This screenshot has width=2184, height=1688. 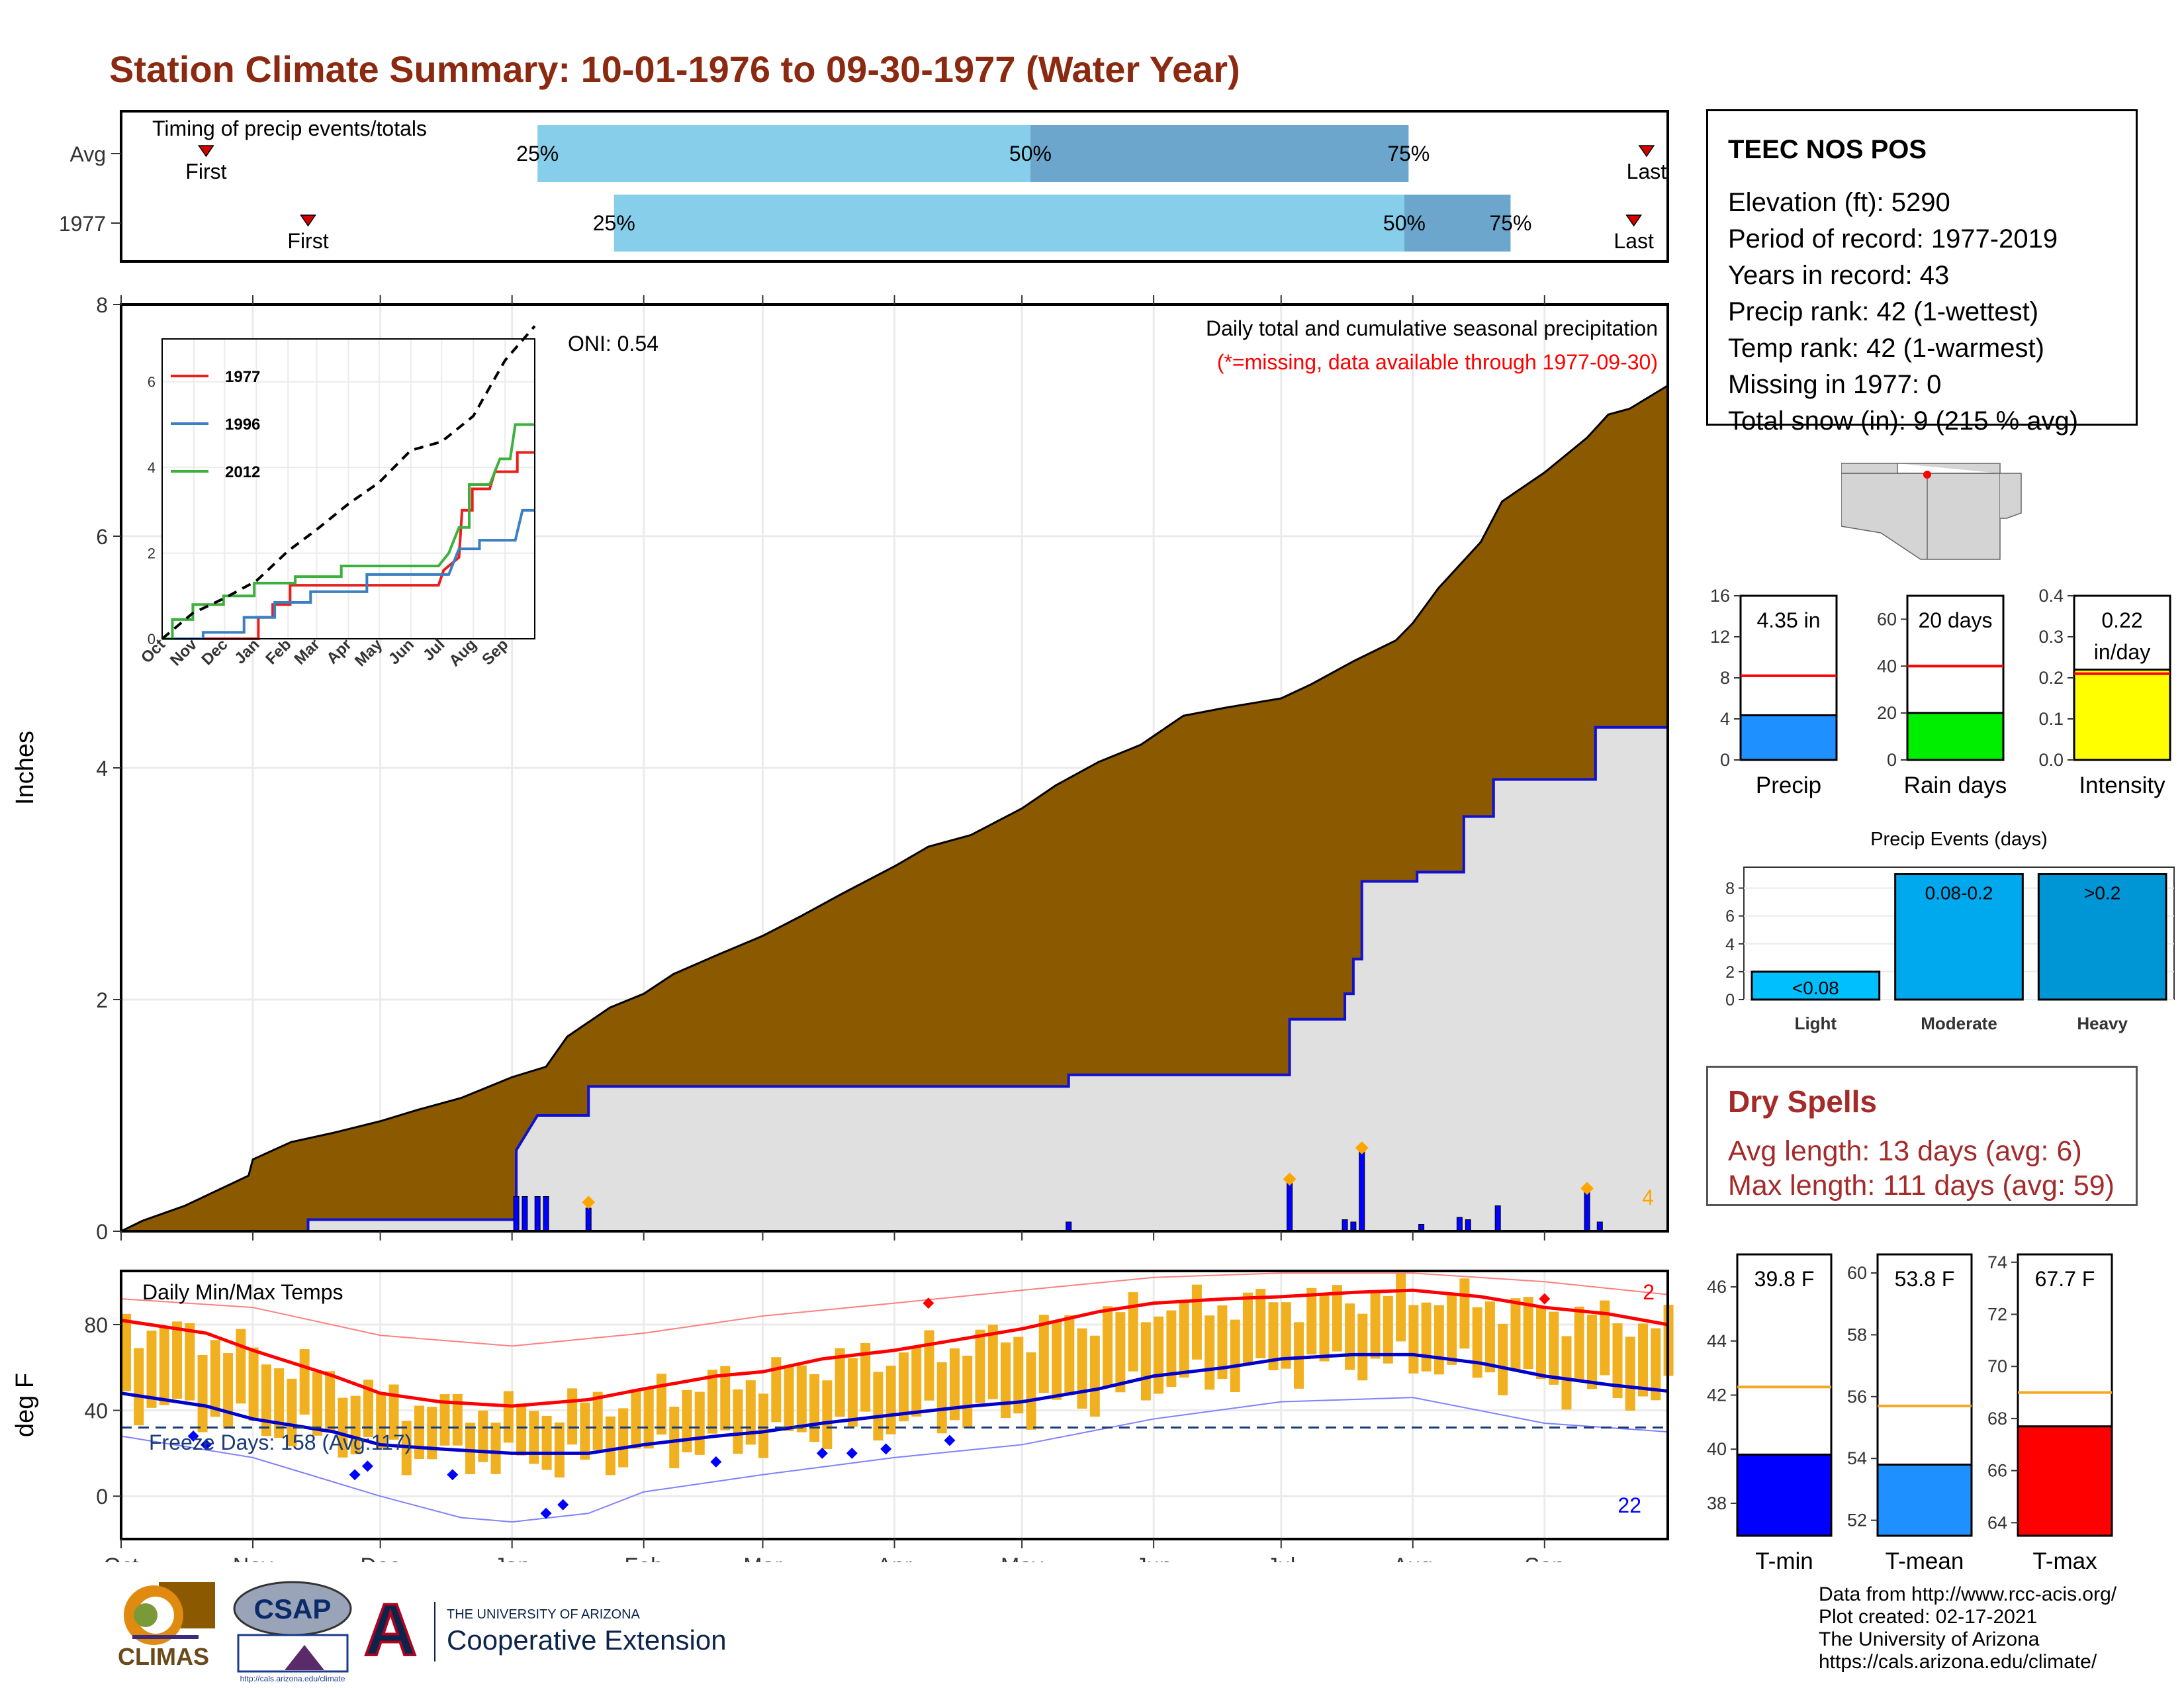 I want to click on summary-ytick-label: 72, so click(x=1997, y=1315).